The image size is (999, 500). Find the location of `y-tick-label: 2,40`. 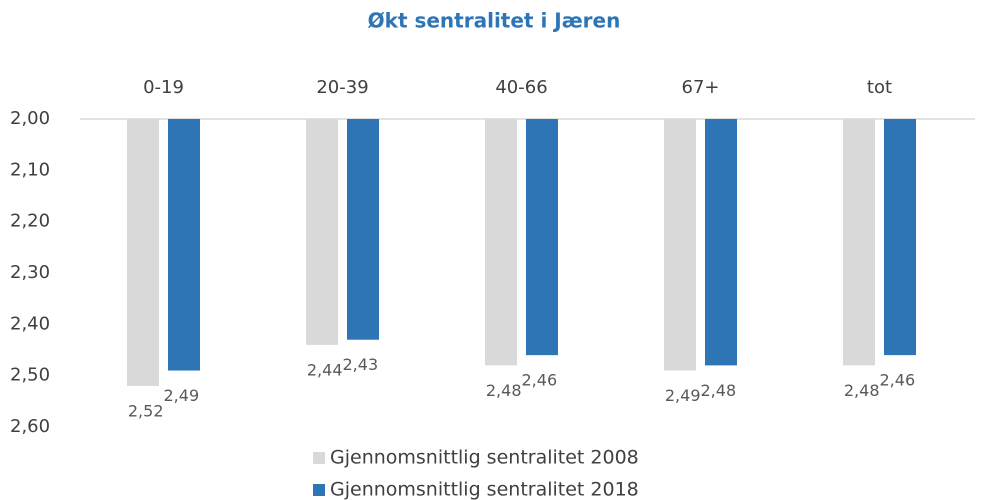

y-tick-label: 2,40 is located at coordinates (30, 323).